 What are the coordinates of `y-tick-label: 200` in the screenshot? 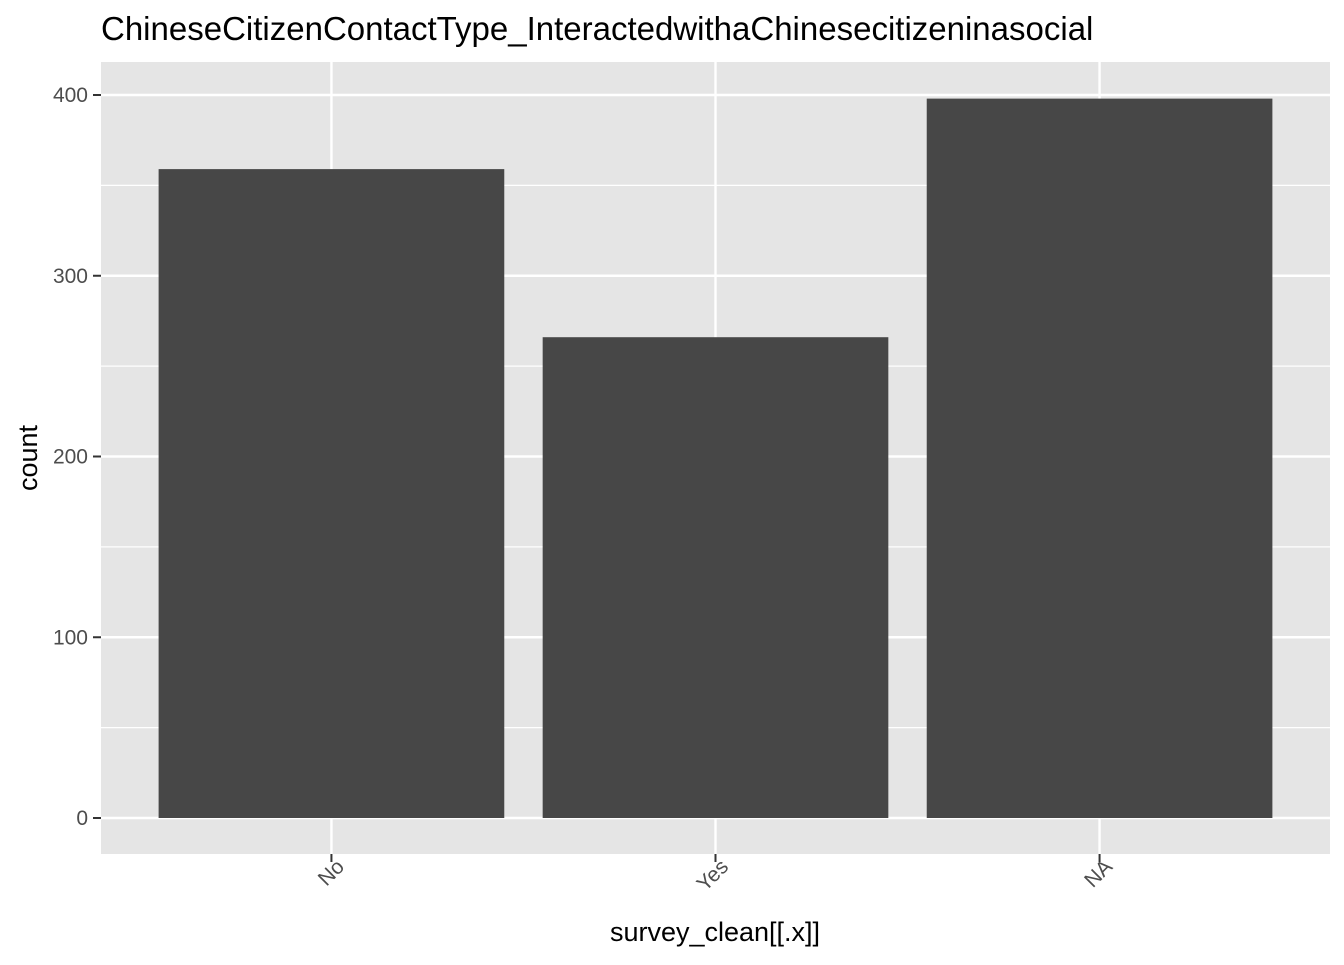 It's located at (70, 457).